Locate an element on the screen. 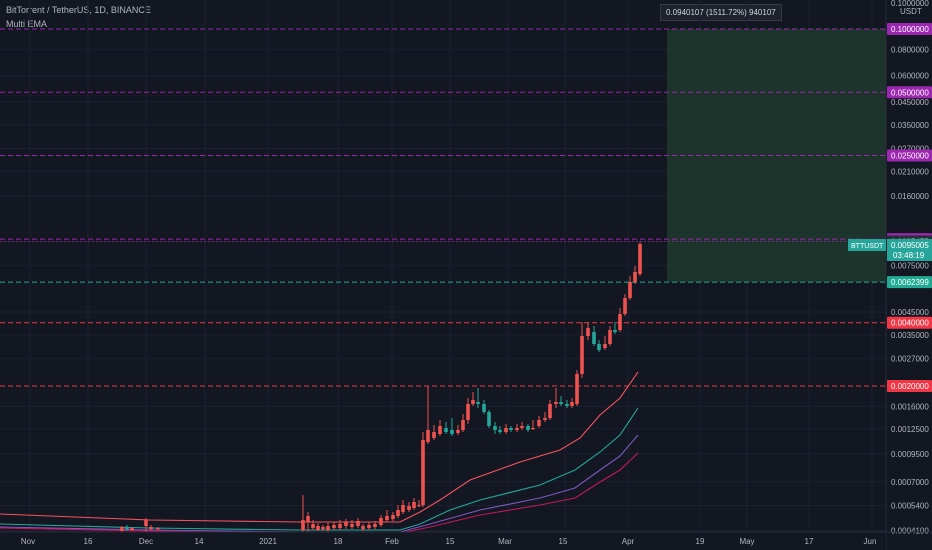 The width and height of the screenshot is (932, 550). time-axis-label: Mar is located at coordinates (505, 541).